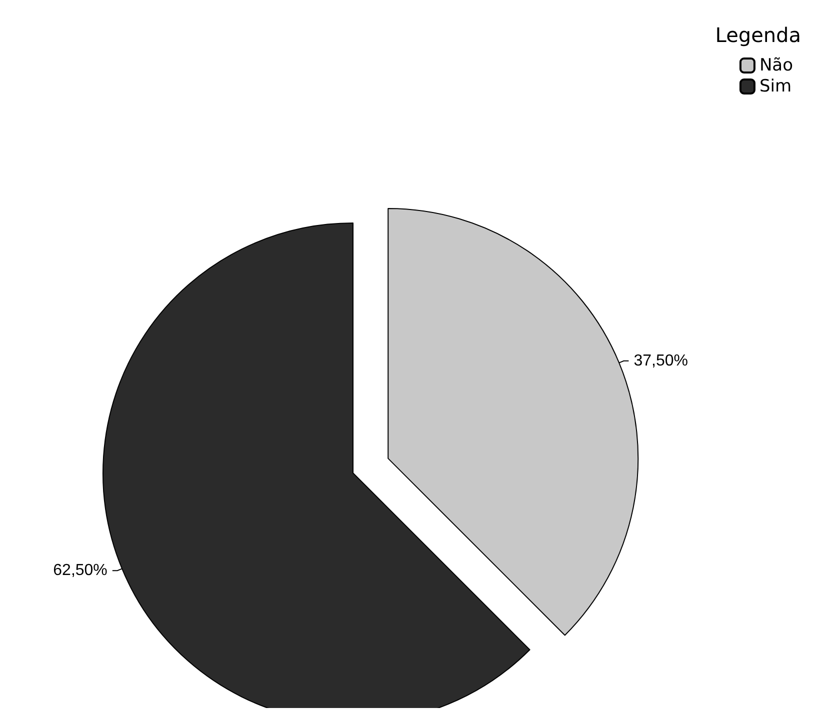  What do you see at coordinates (776, 66) in the screenshot?
I see `legend-label: Não` at bounding box center [776, 66].